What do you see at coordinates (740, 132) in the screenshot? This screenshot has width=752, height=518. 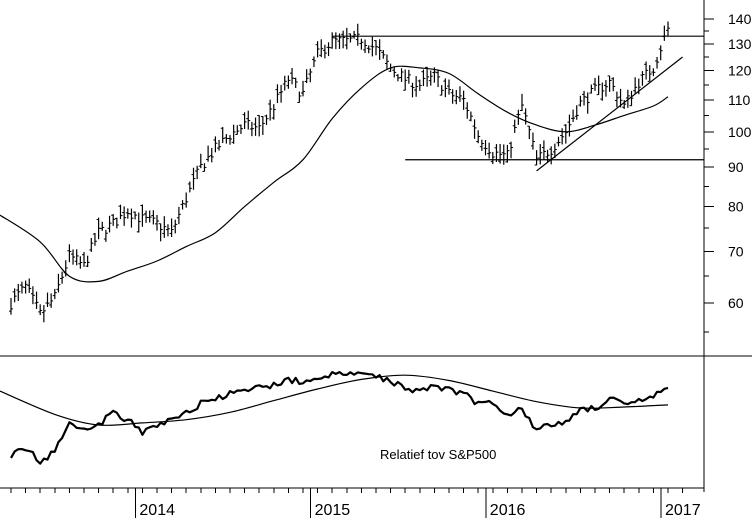 I see `y-tick-label: 100` at bounding box center [740, 132].